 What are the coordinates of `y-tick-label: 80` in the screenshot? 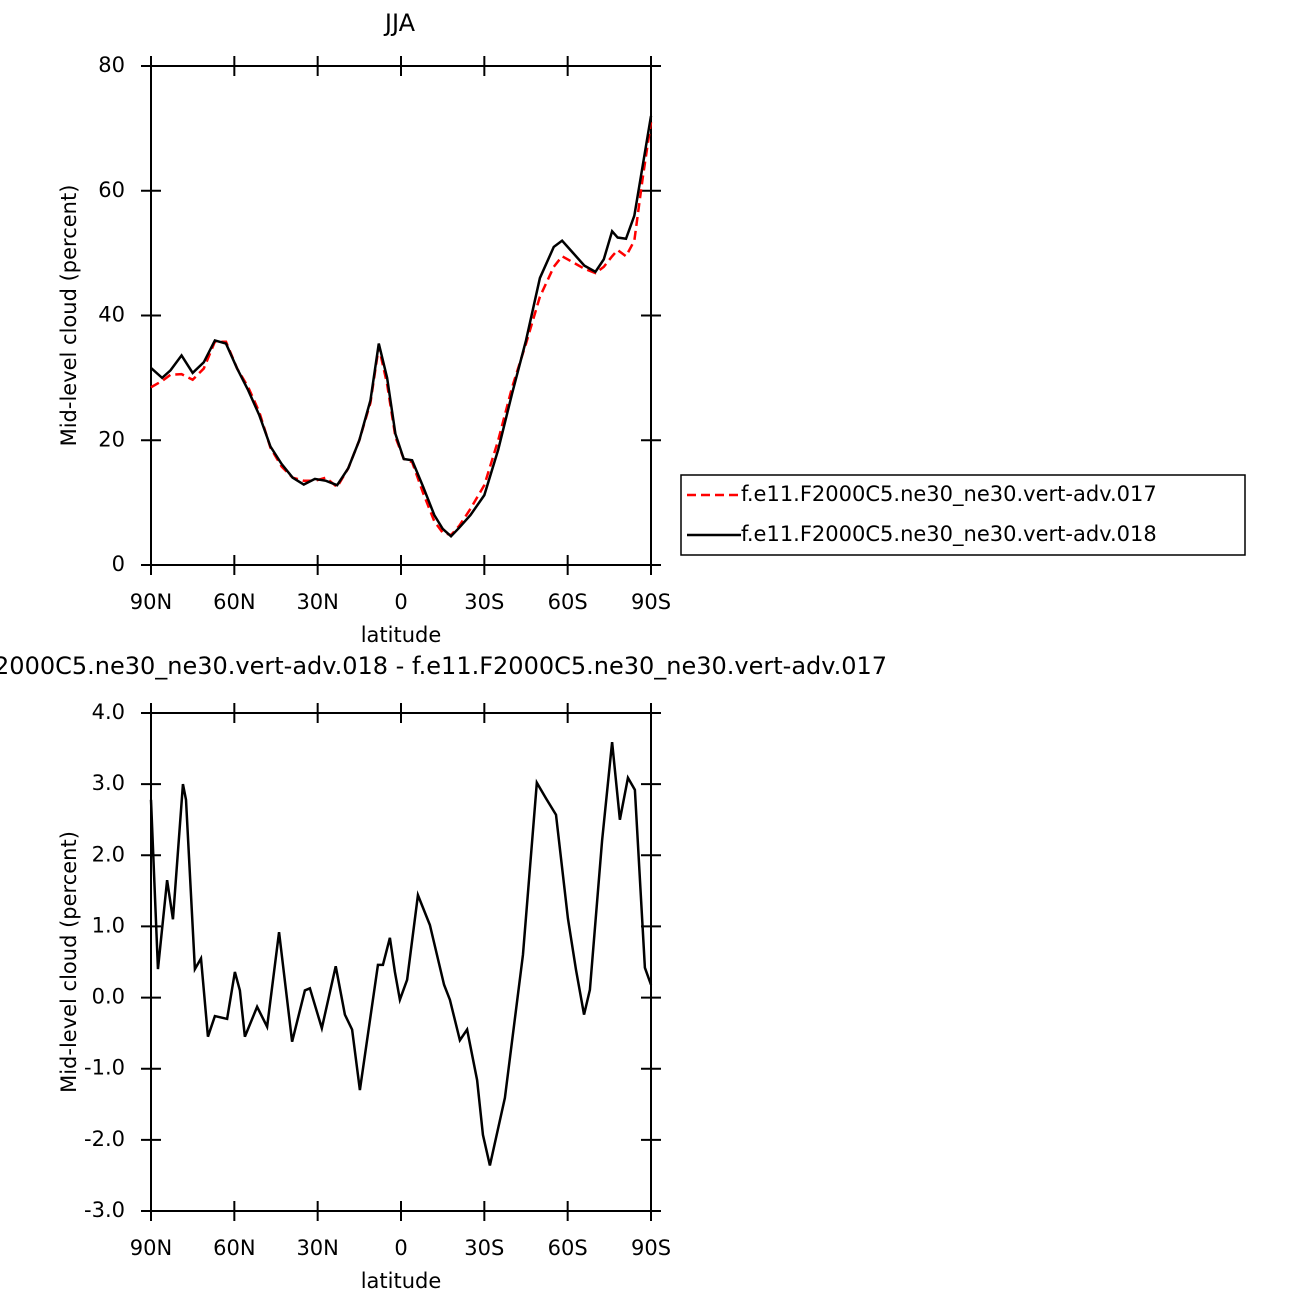 It's located at (111, 65).